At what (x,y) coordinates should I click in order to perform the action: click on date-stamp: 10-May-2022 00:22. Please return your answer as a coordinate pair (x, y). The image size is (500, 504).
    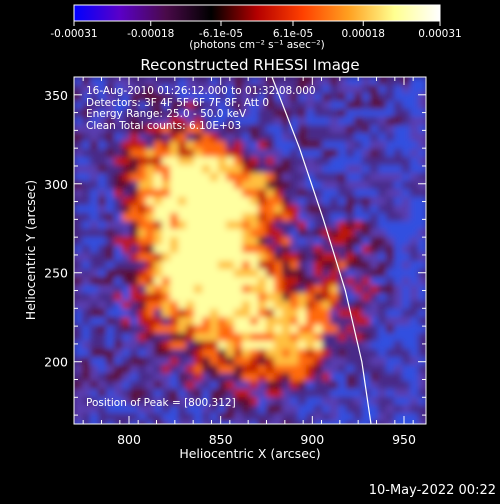
    Looking at the image, I should click on (432, 490).